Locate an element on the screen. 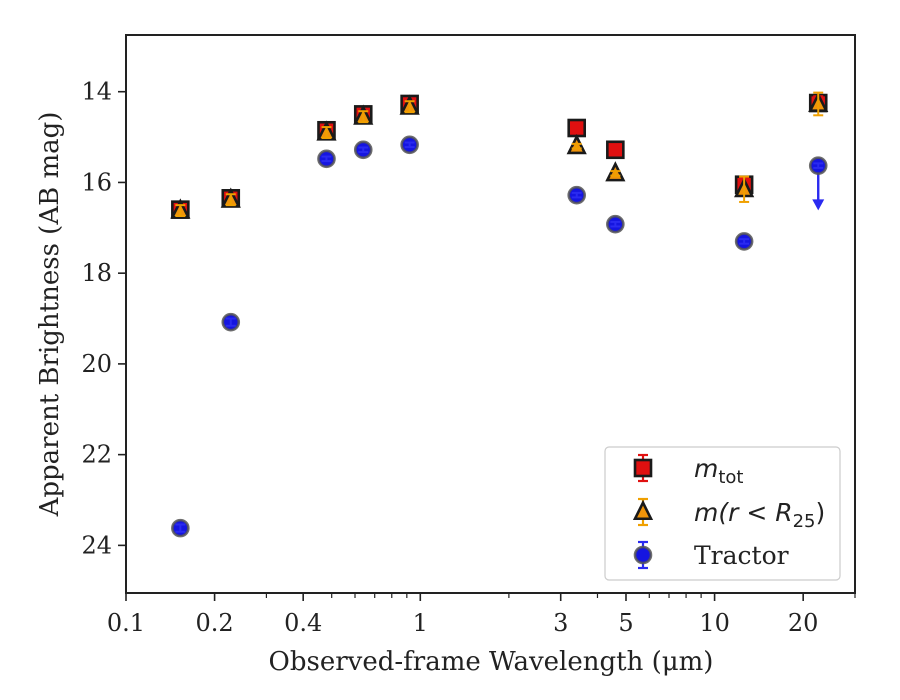 The height and width of the screenshot is (700, 900). x-tick-label: 1 is located at coordinates (420, 623).